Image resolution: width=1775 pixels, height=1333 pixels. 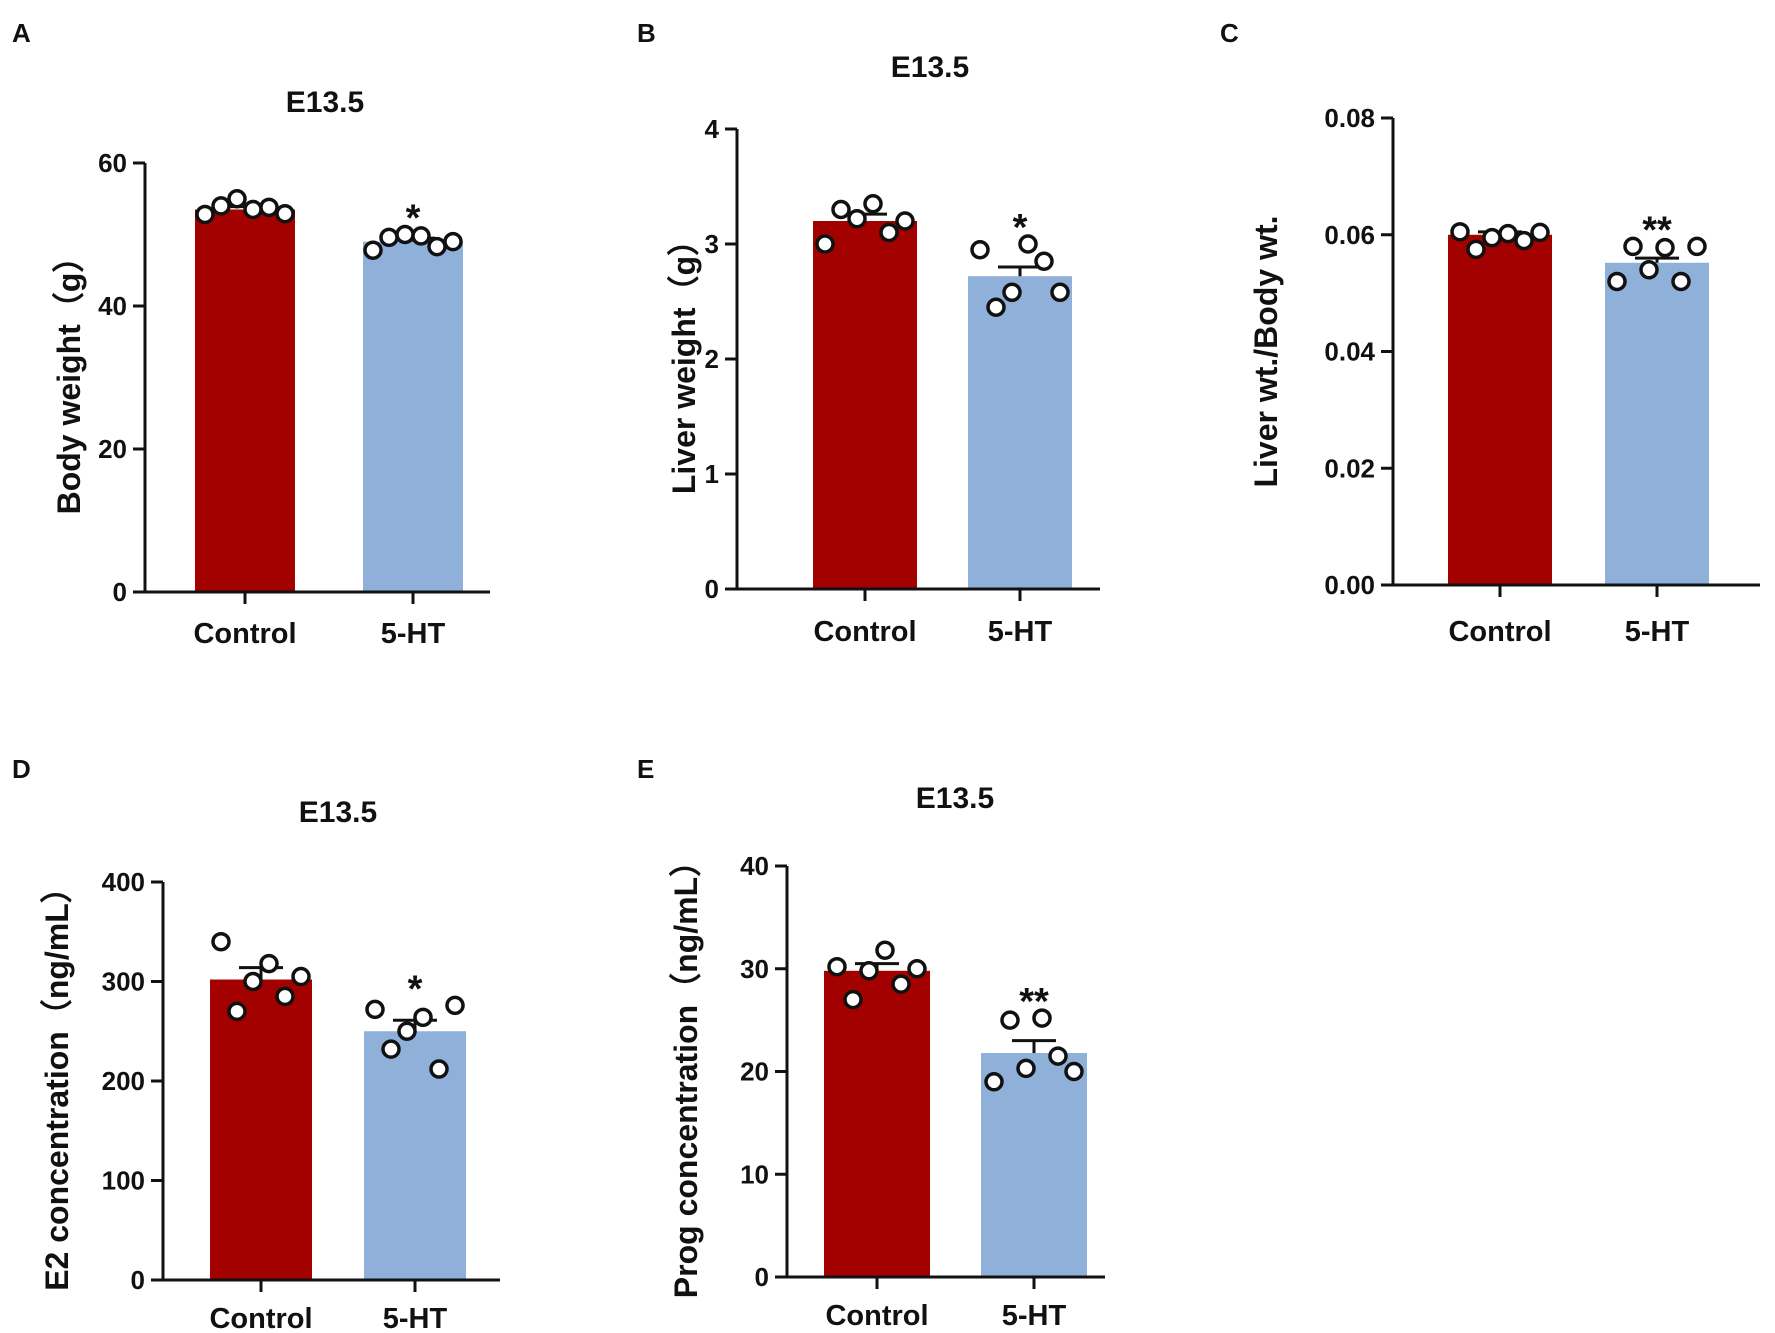 What do you see at coordinates (686, 1071) in the screenshot?
I see `y-axis-label: Prog concentration（ng/mL）` at bounding box center [686, 1071].